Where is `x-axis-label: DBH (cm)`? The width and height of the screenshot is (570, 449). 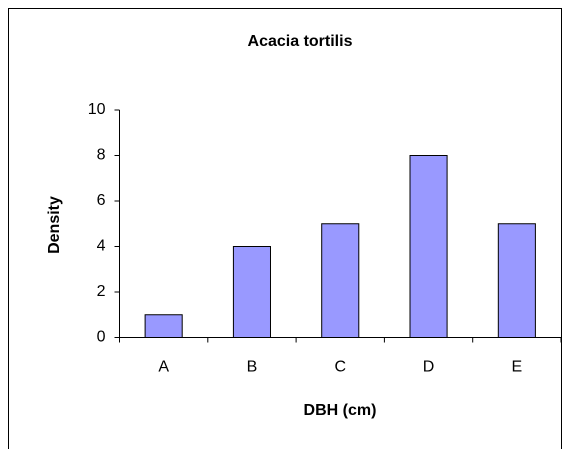 x-axis-label: DBH (cm) is located at coordinates (340, 410).